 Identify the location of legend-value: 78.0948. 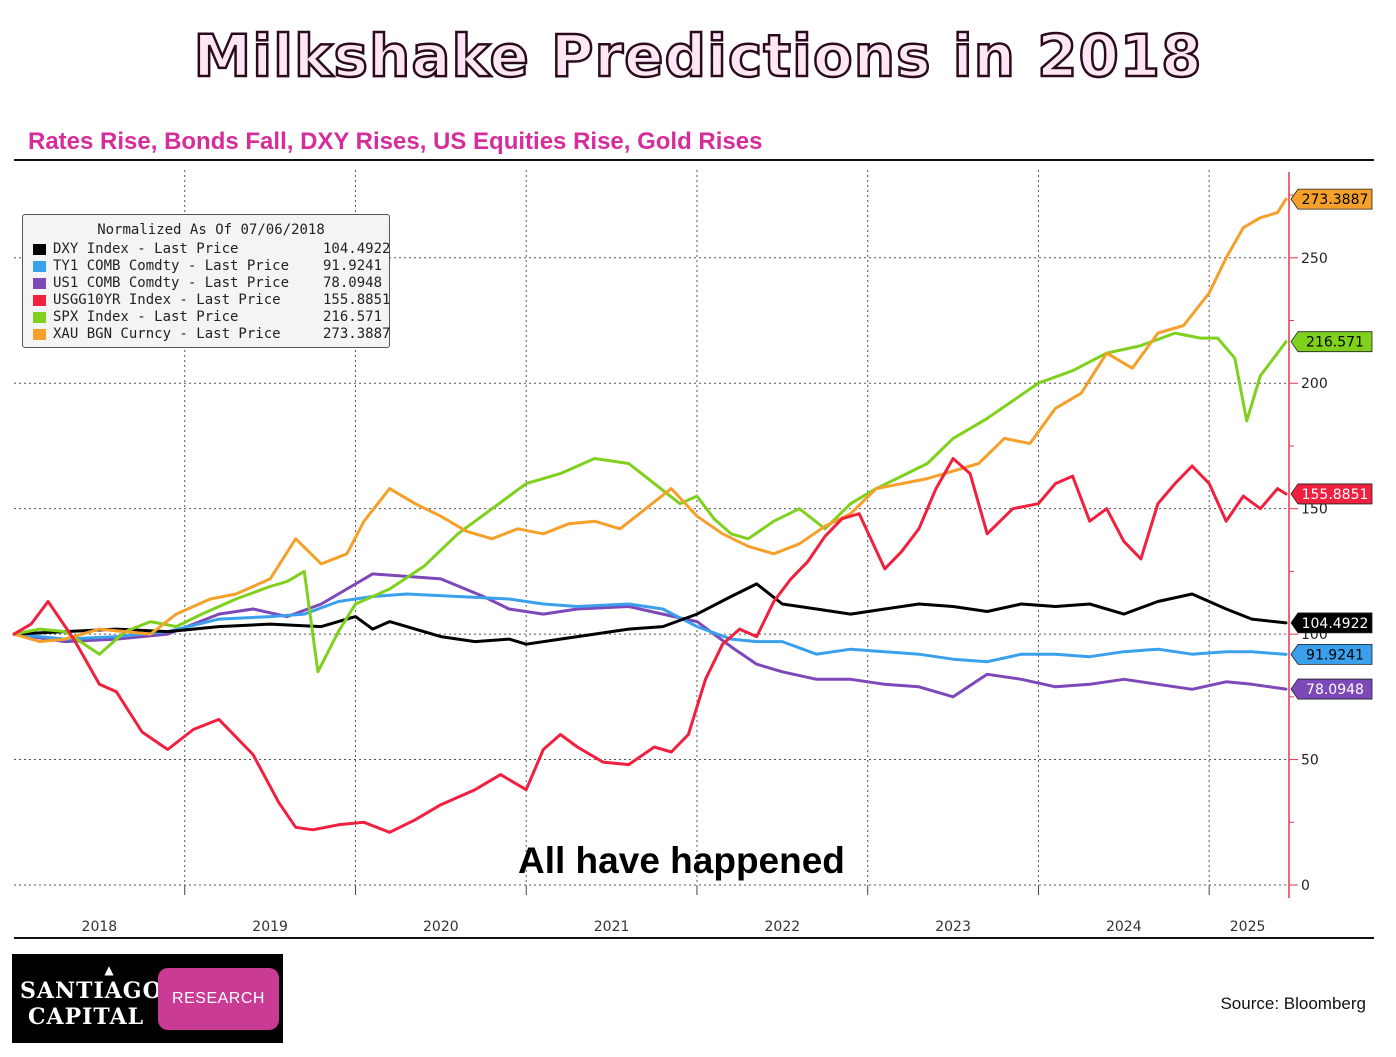
(353, 283).